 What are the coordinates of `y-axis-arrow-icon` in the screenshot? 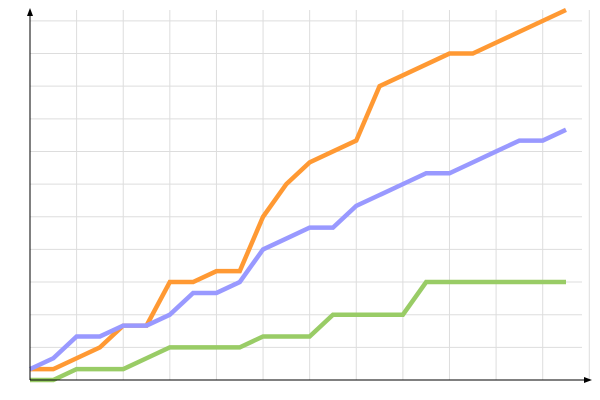 It's located at (30, 12).